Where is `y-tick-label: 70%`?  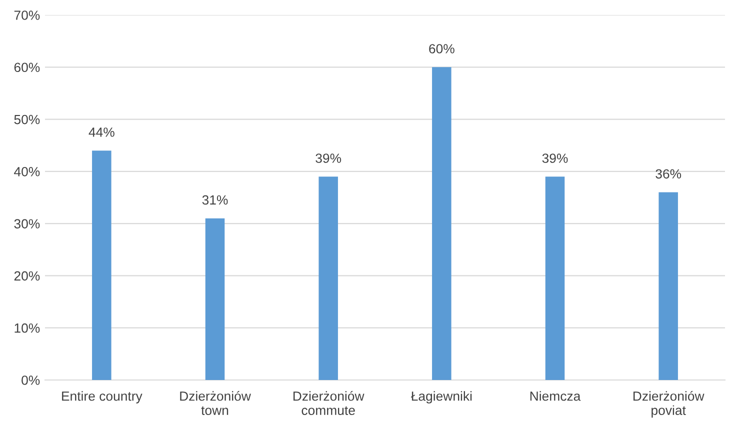
y-tick-label: 70% is located at coordinates (27, 15).